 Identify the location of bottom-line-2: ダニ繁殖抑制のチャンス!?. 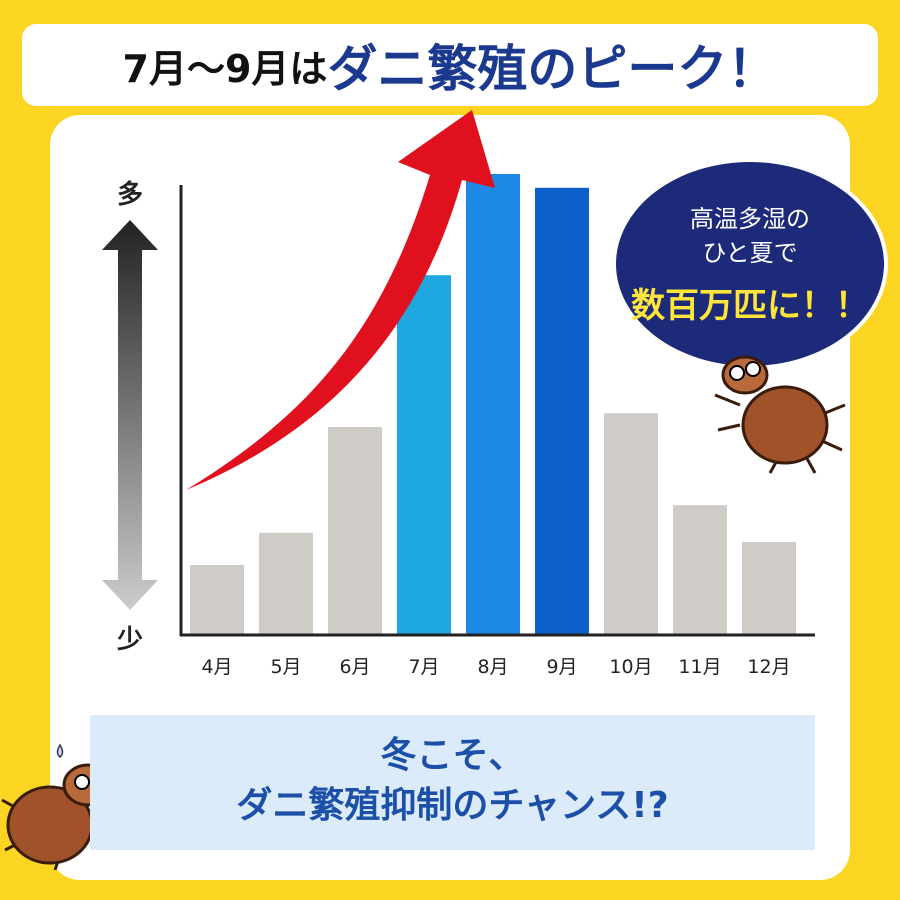
(452, 805).